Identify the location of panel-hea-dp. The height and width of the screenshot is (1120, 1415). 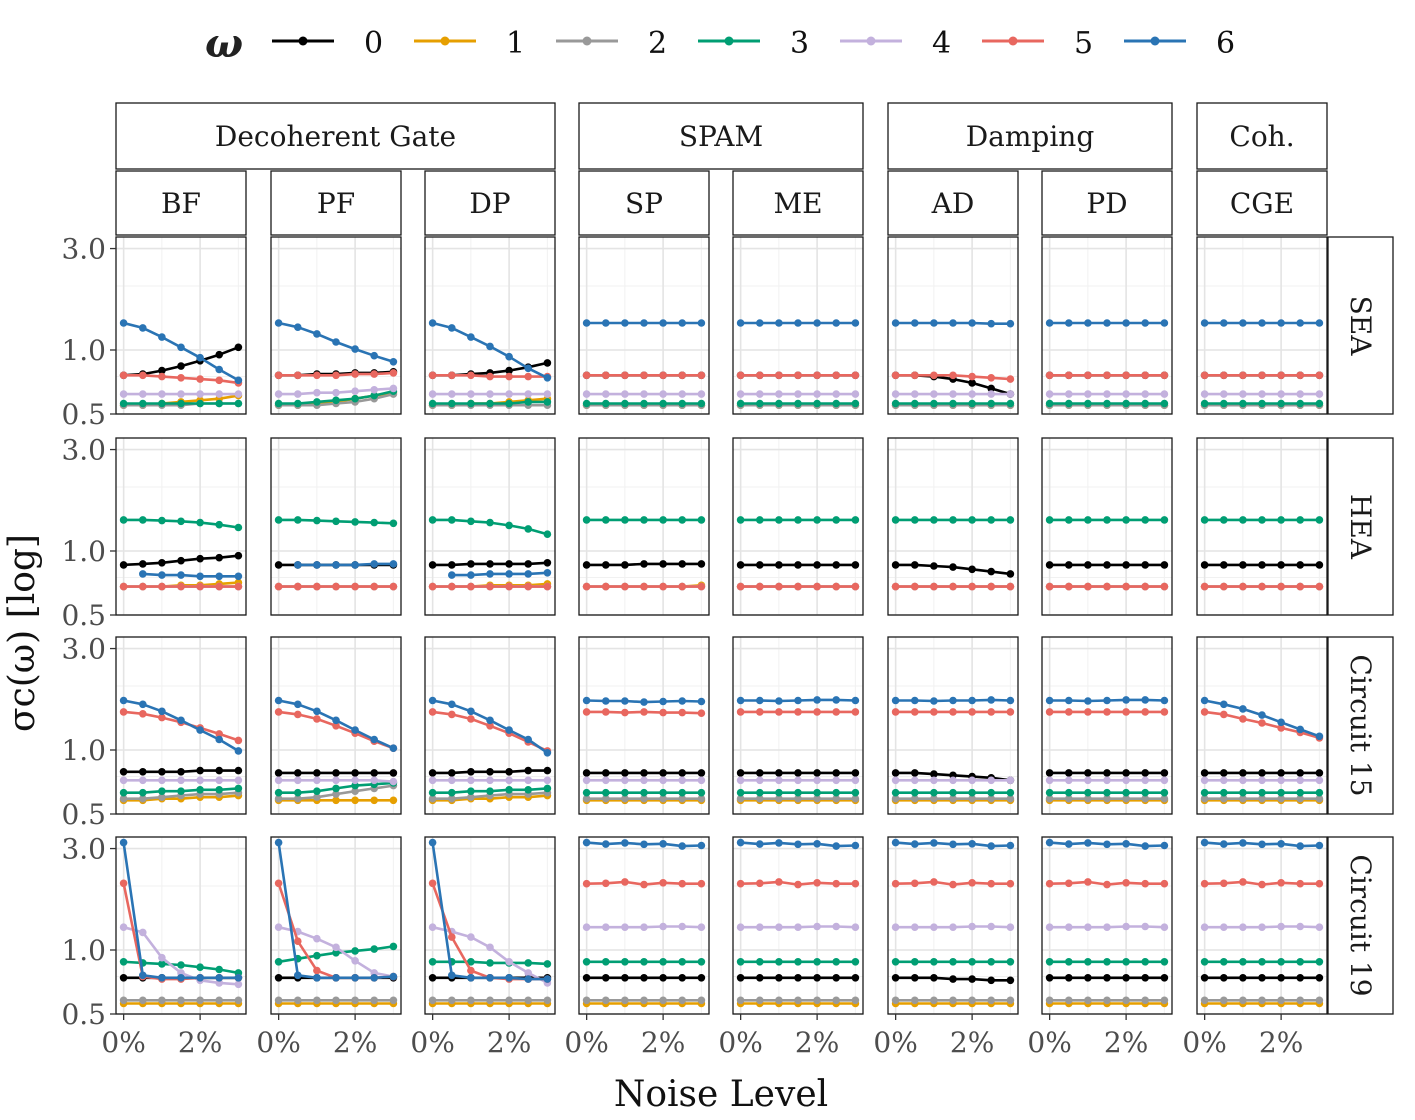
(490, 526).